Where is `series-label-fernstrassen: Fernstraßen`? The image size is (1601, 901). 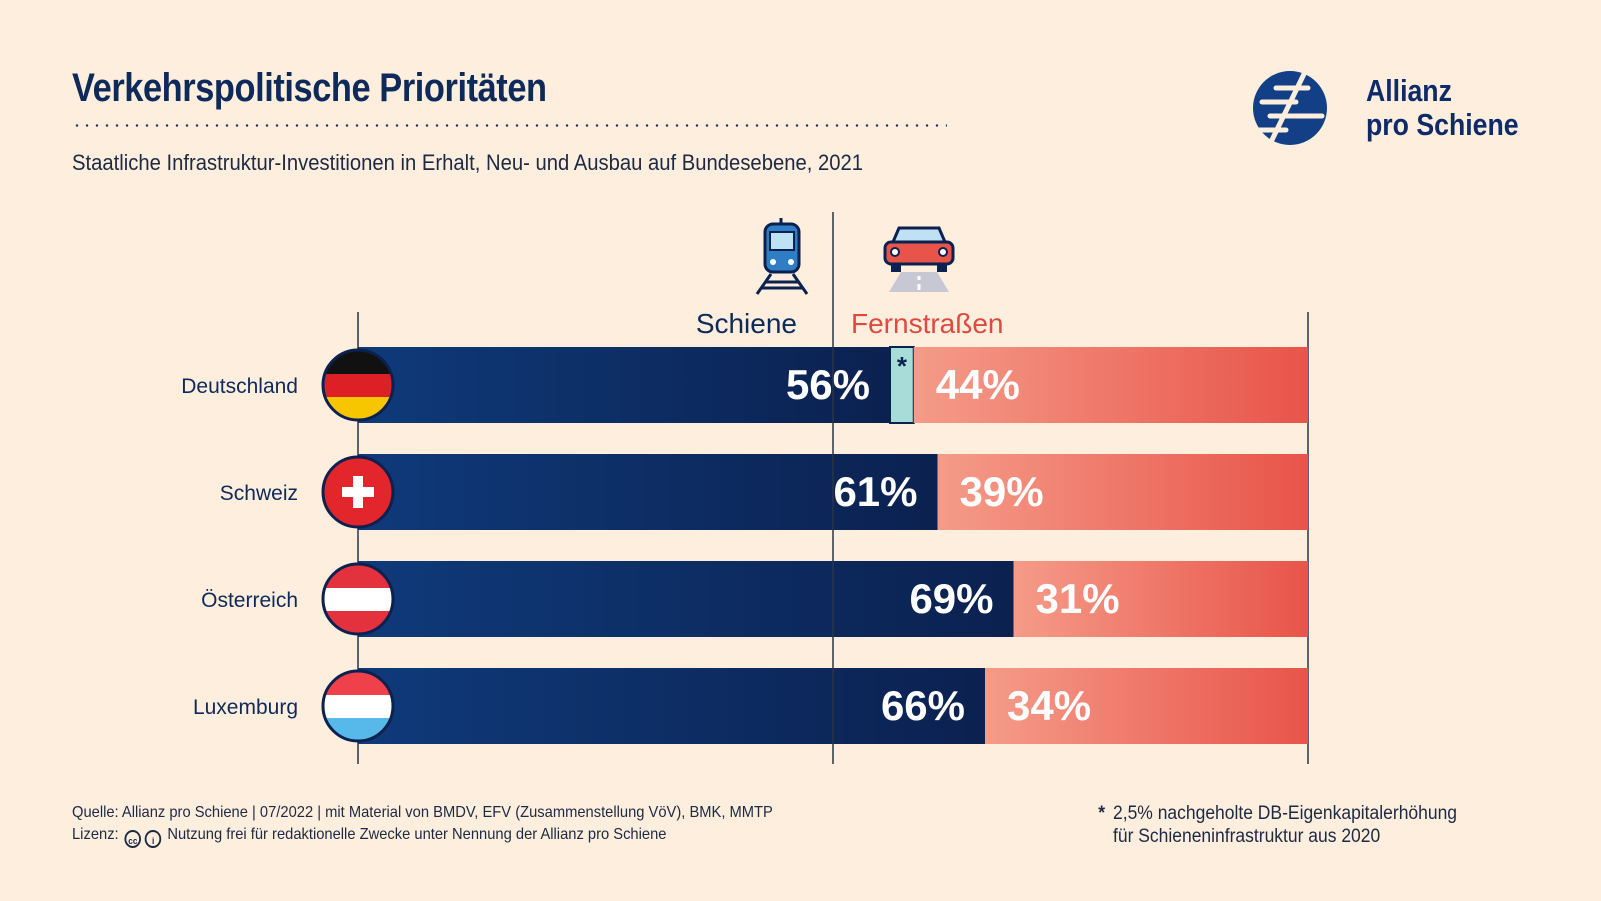 series-label-fernstrassen: Fernstraßen is located at coordinates (927, 323).